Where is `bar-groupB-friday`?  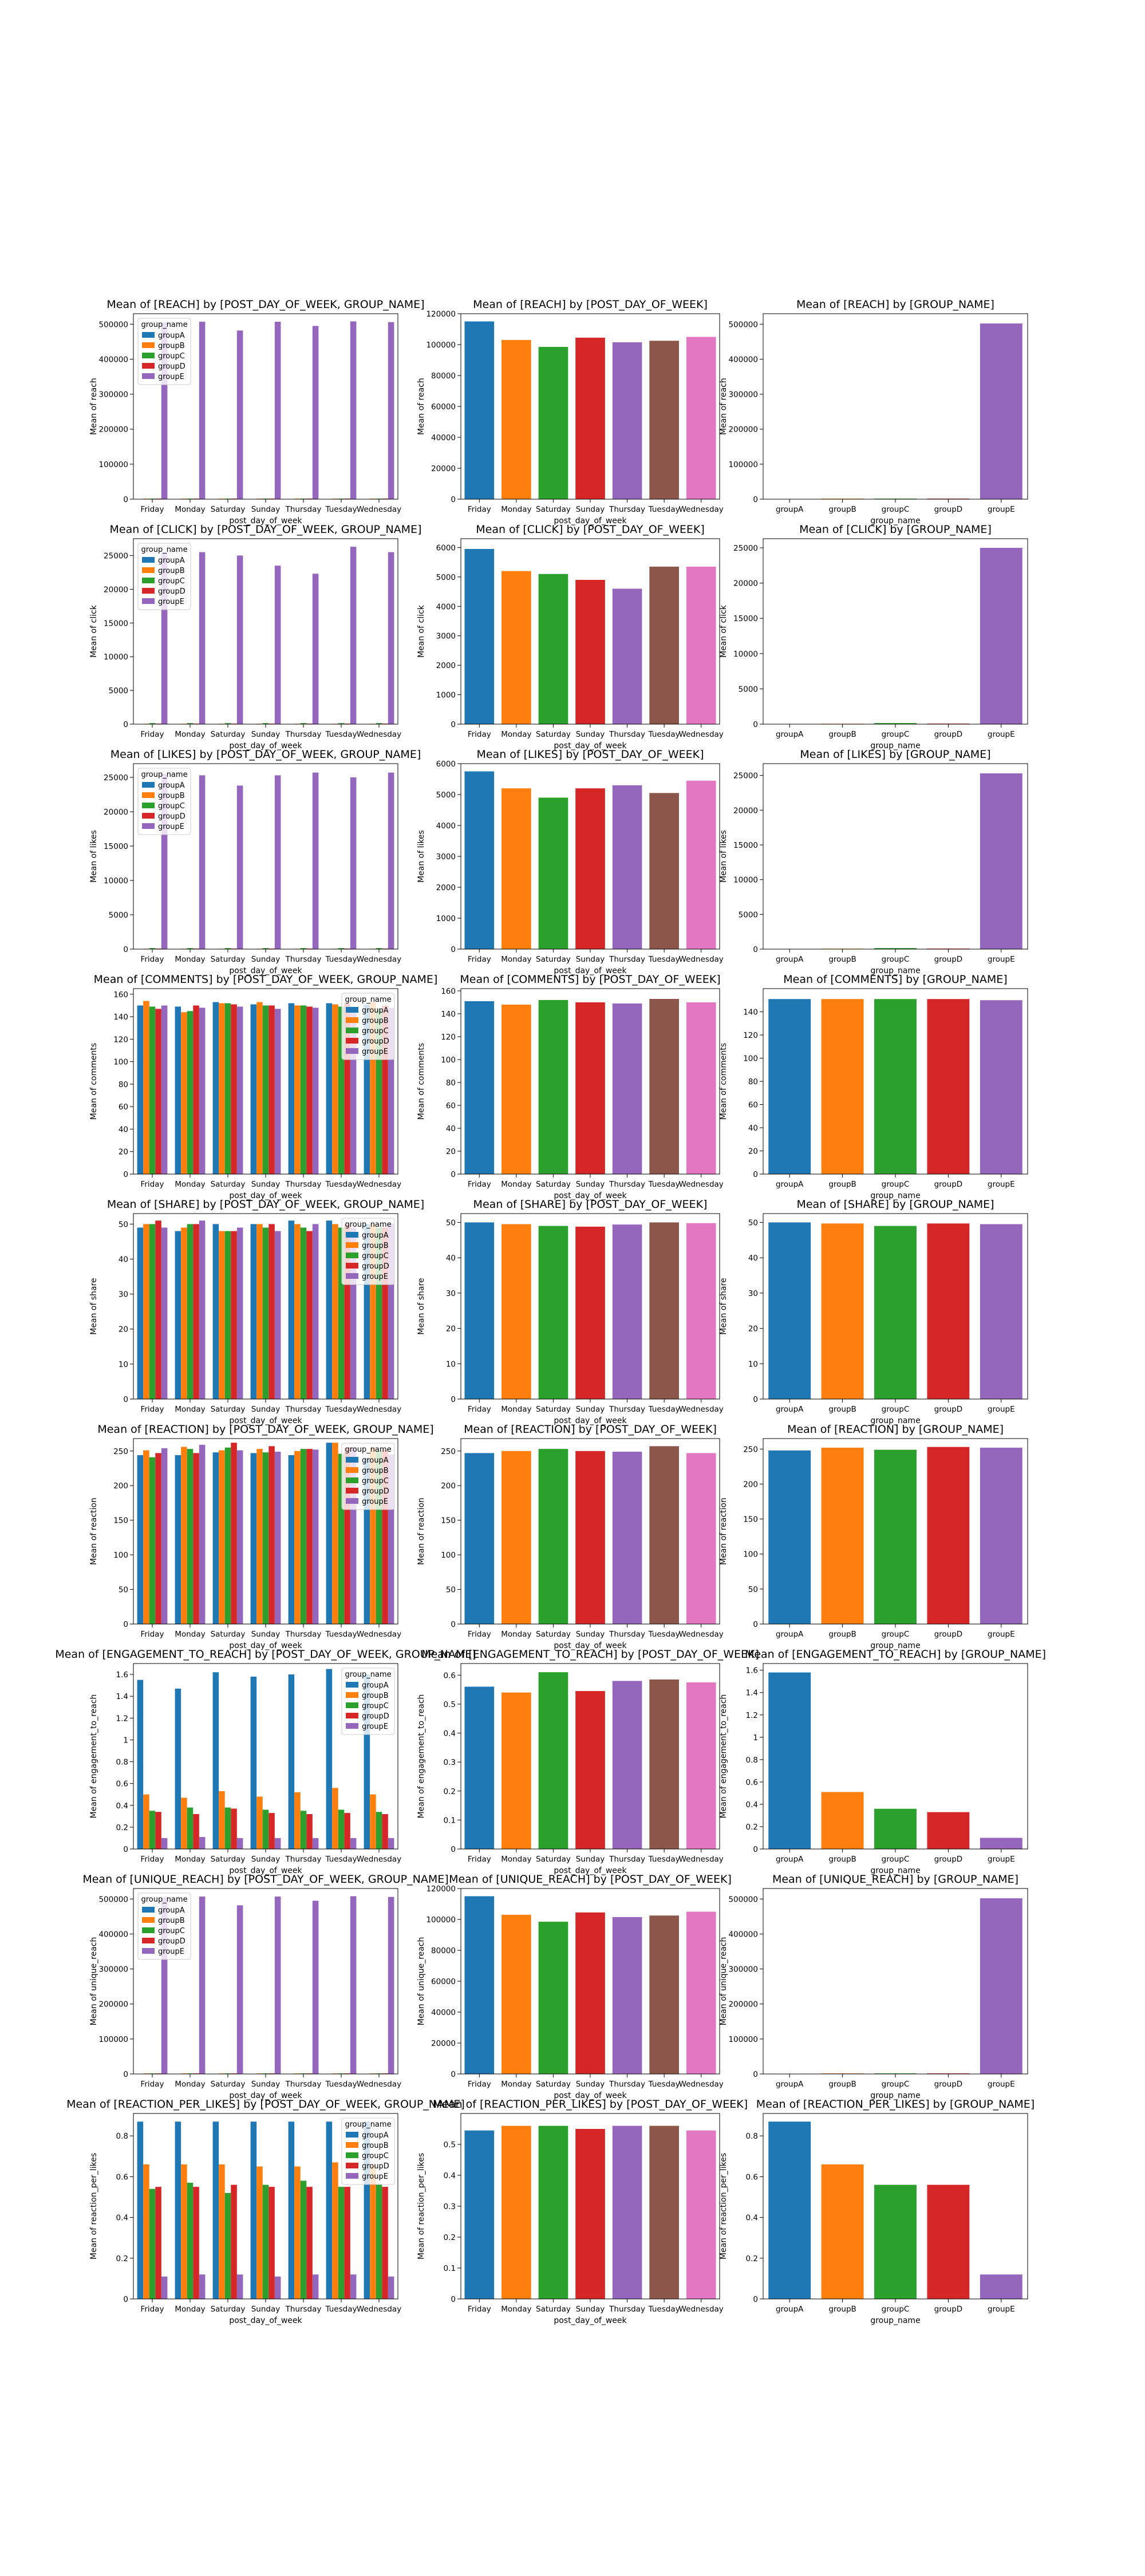 bar-groupB-friday is located at coordinates (146, 1311).